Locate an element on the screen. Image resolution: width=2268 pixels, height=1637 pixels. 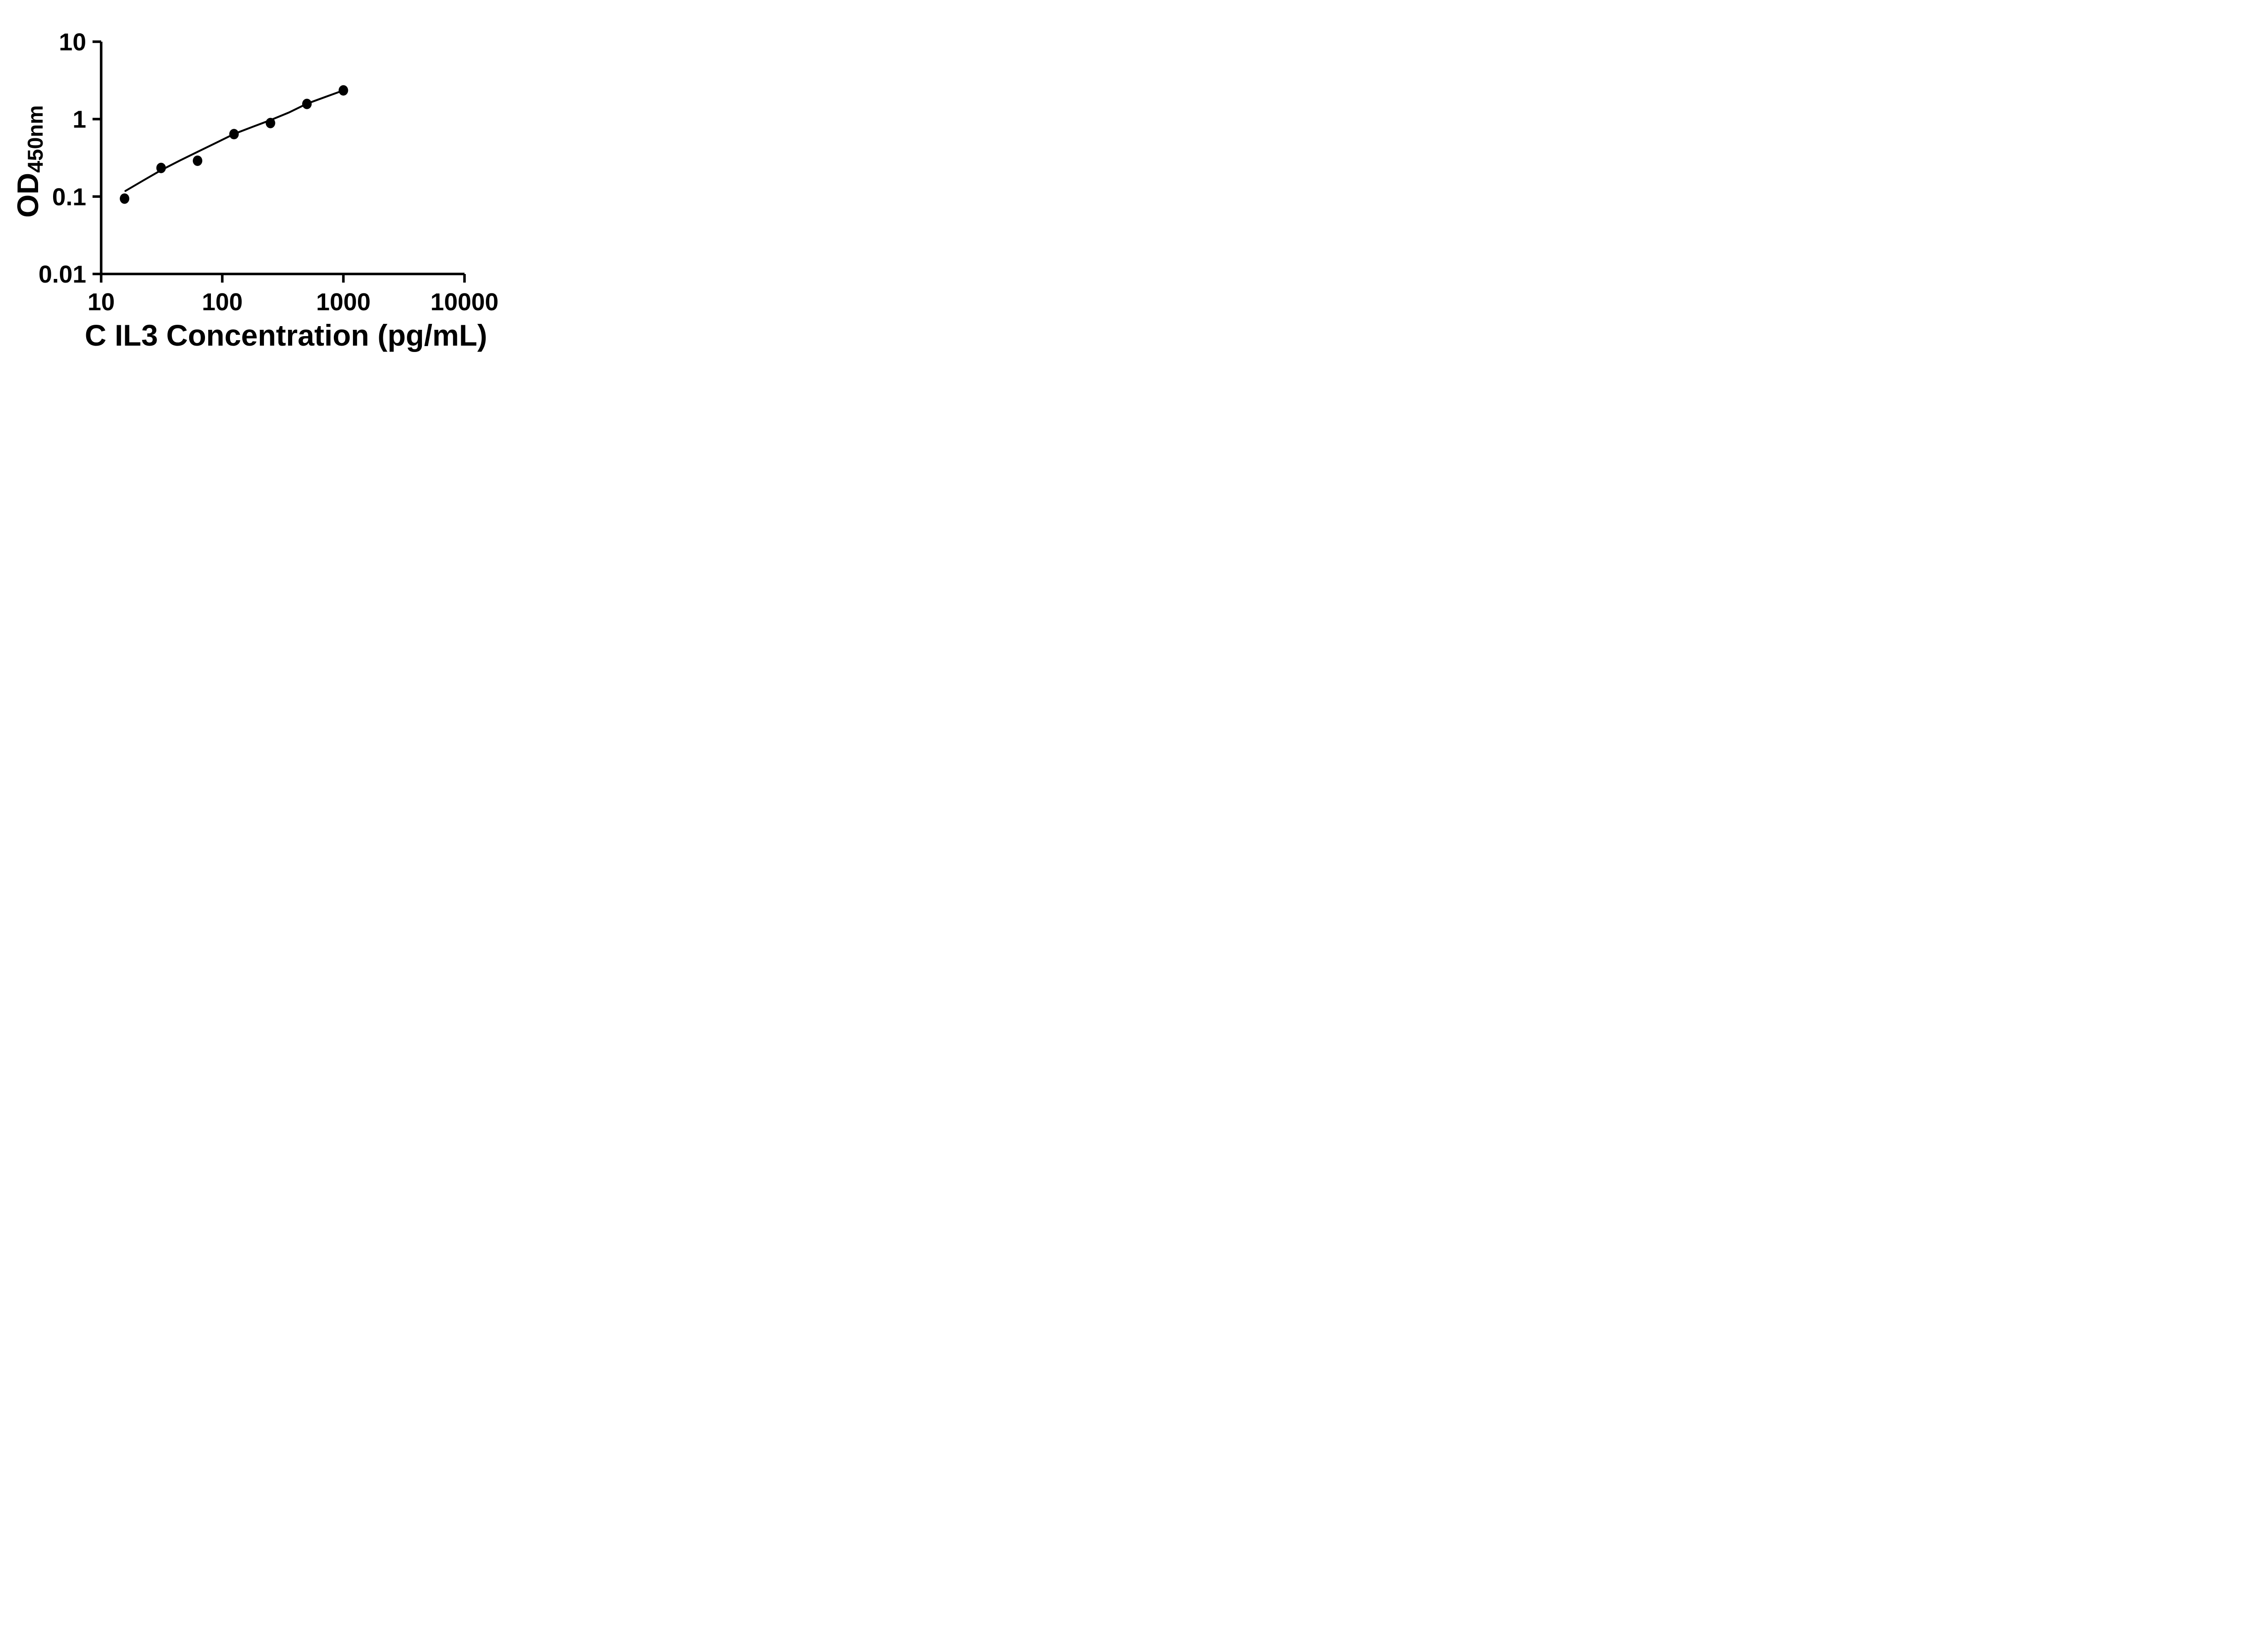
y-axis-title-subscript: 450nm is located at coordinates (35, 139).